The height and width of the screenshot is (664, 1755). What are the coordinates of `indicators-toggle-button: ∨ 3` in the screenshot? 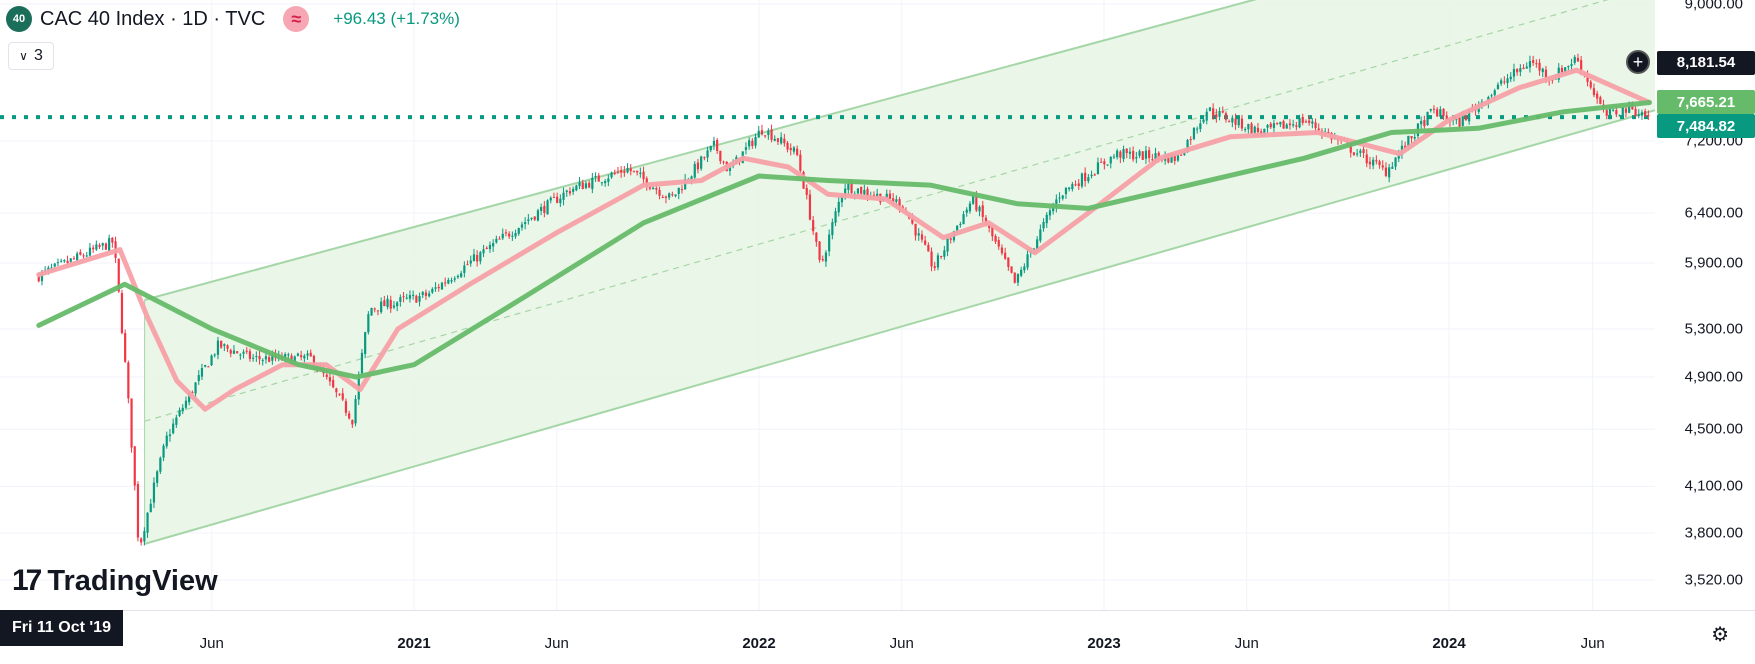 It's located at (31, 56).